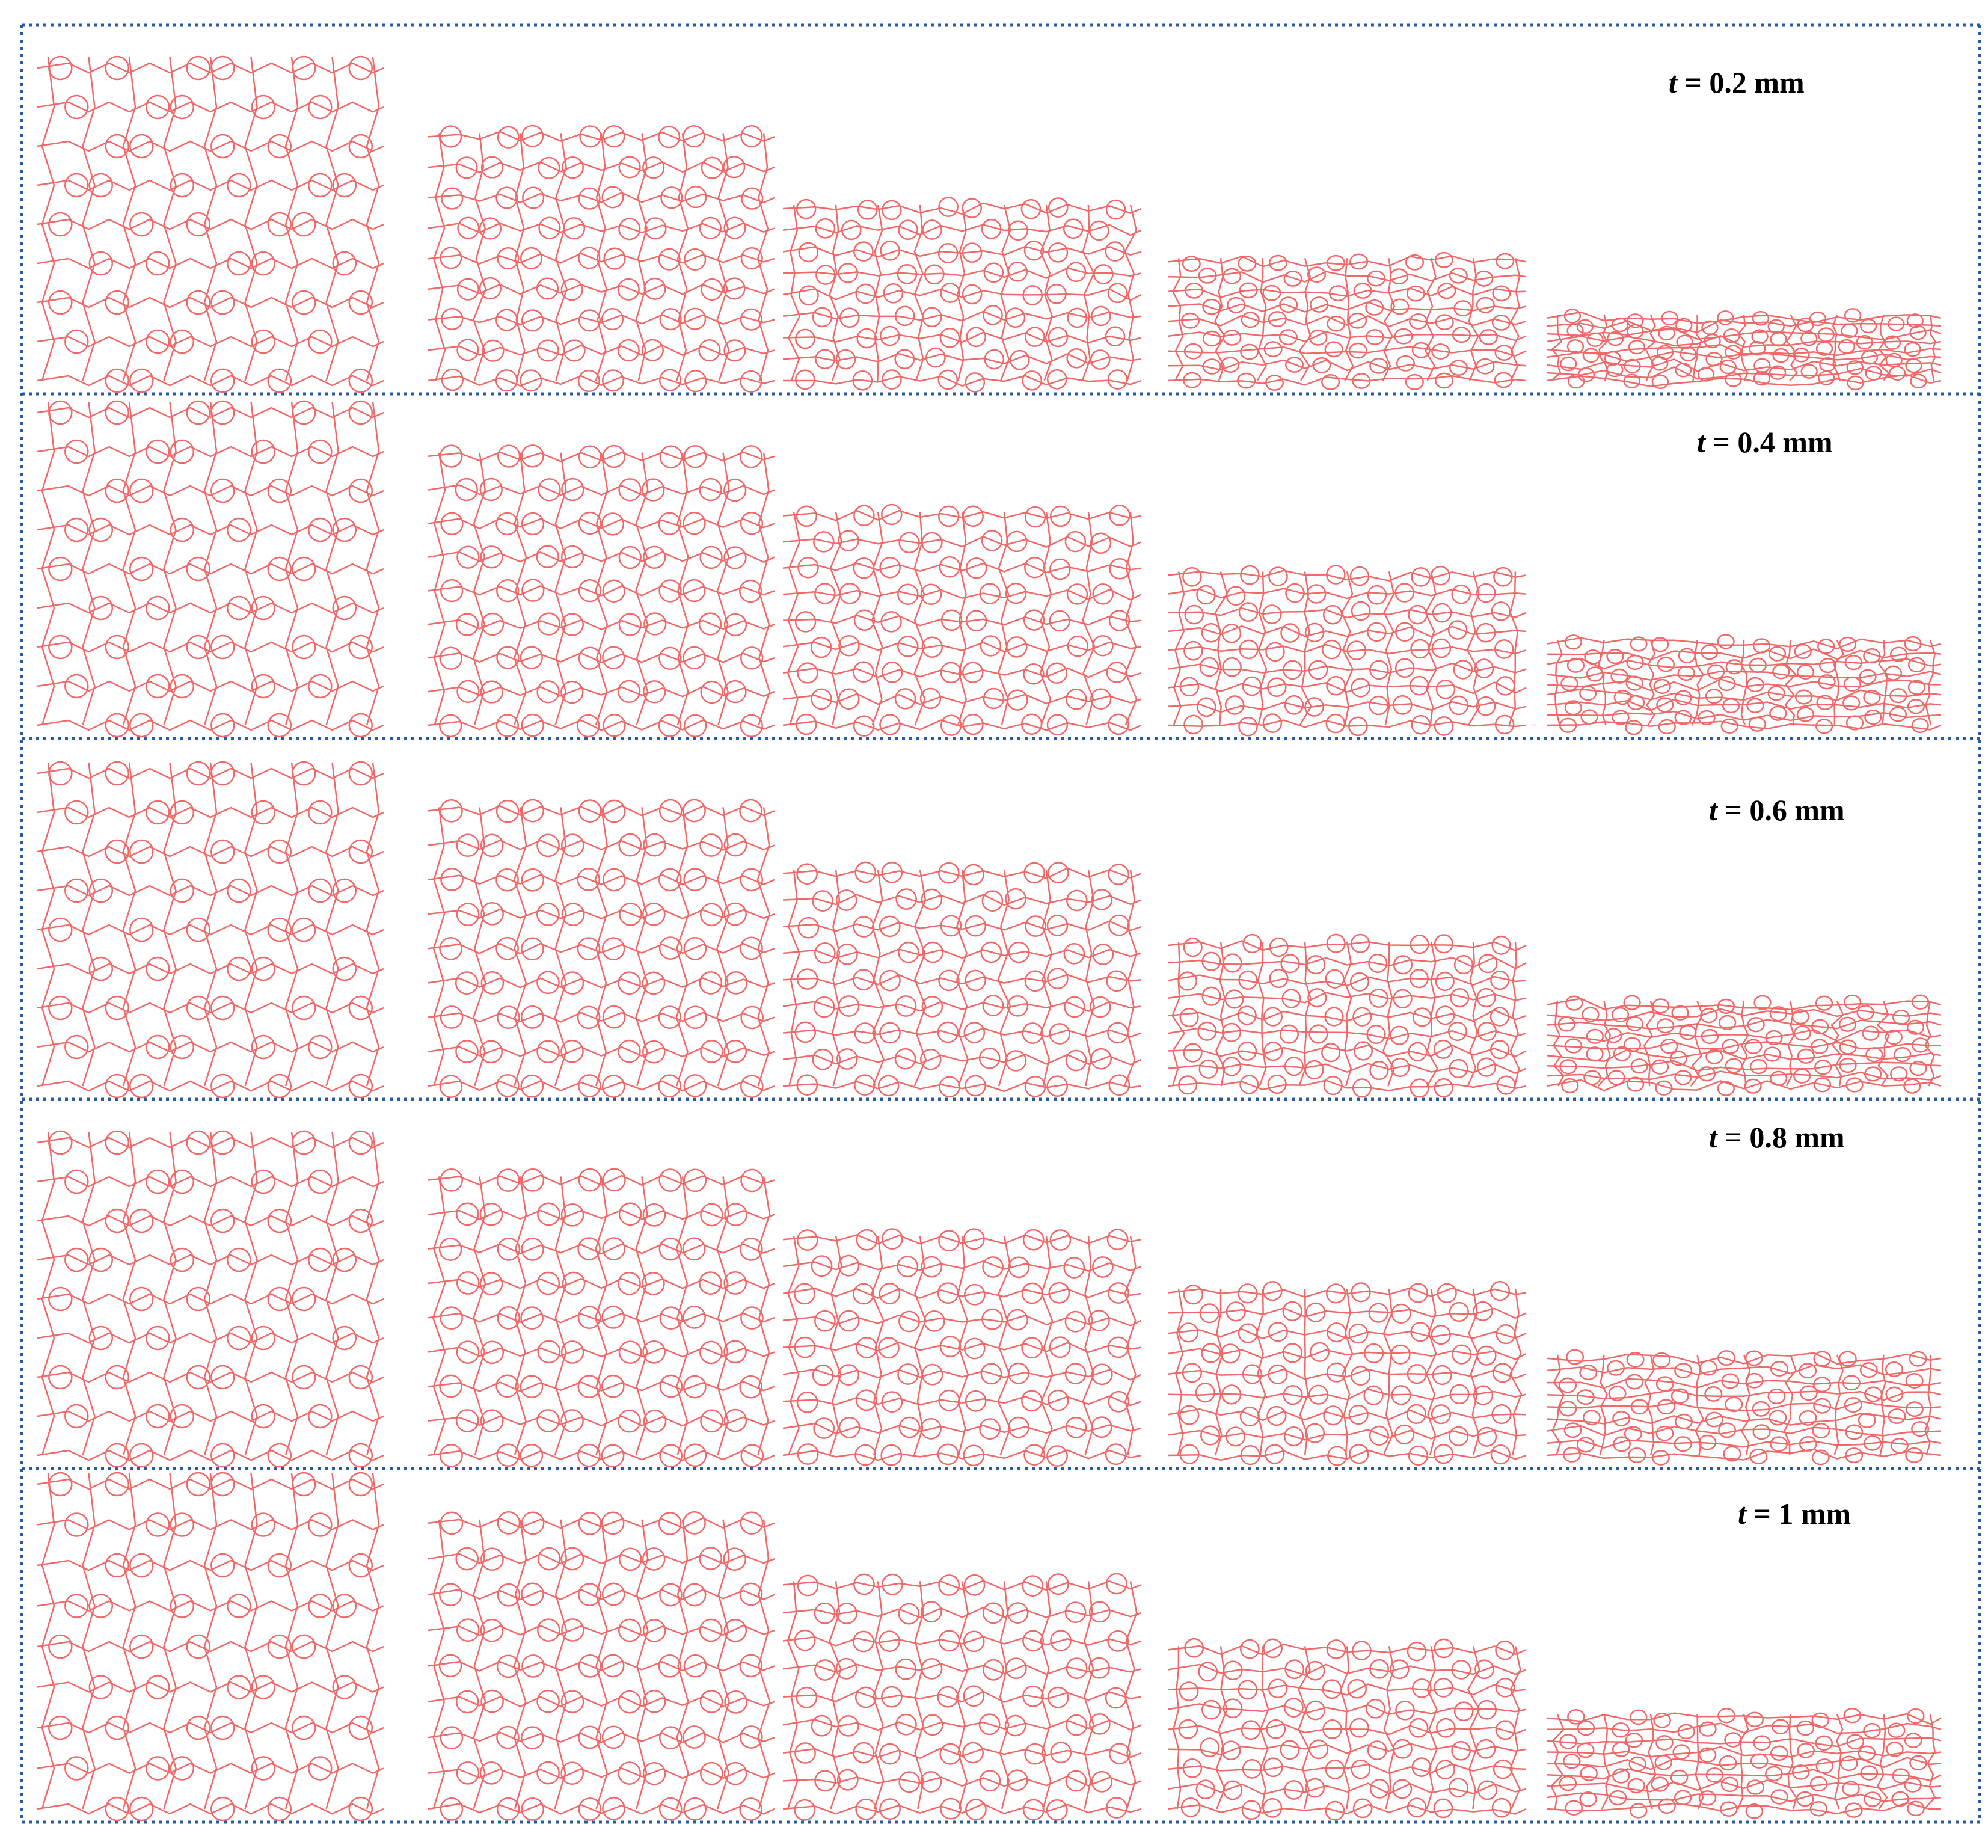 This screenshot has width=1988, height=1848. What do you see at coordinates (601, 1666) in the screenshot?
I see `structure-row5-stage2` at bounding box center [601, 1666].